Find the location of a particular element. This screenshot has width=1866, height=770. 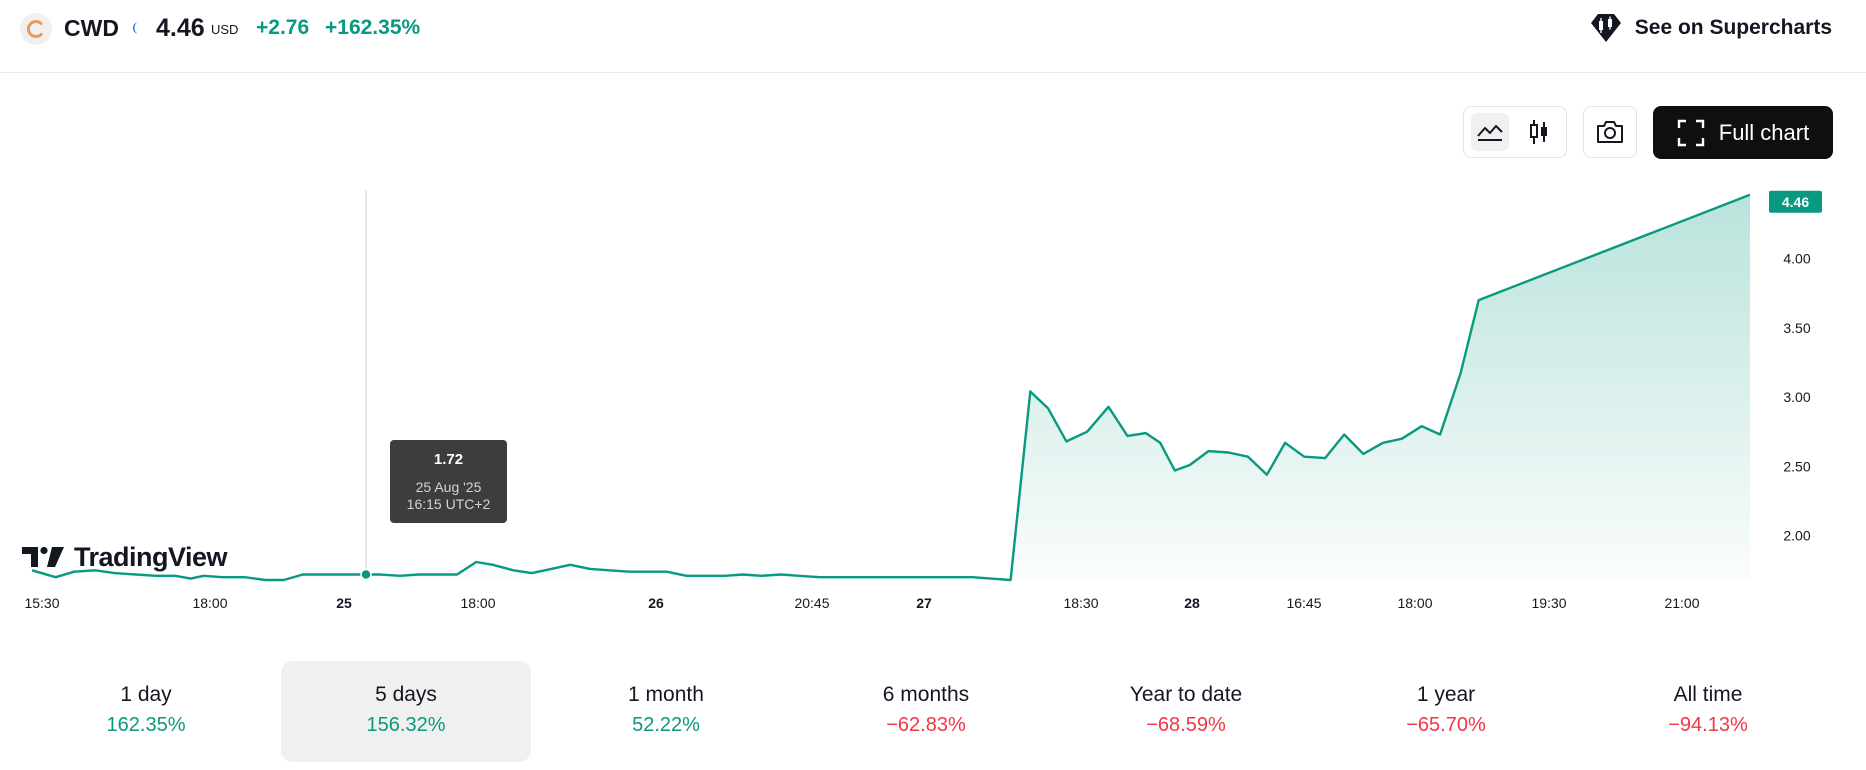

period-label: 1 year is located at coordinates (1446, 694).